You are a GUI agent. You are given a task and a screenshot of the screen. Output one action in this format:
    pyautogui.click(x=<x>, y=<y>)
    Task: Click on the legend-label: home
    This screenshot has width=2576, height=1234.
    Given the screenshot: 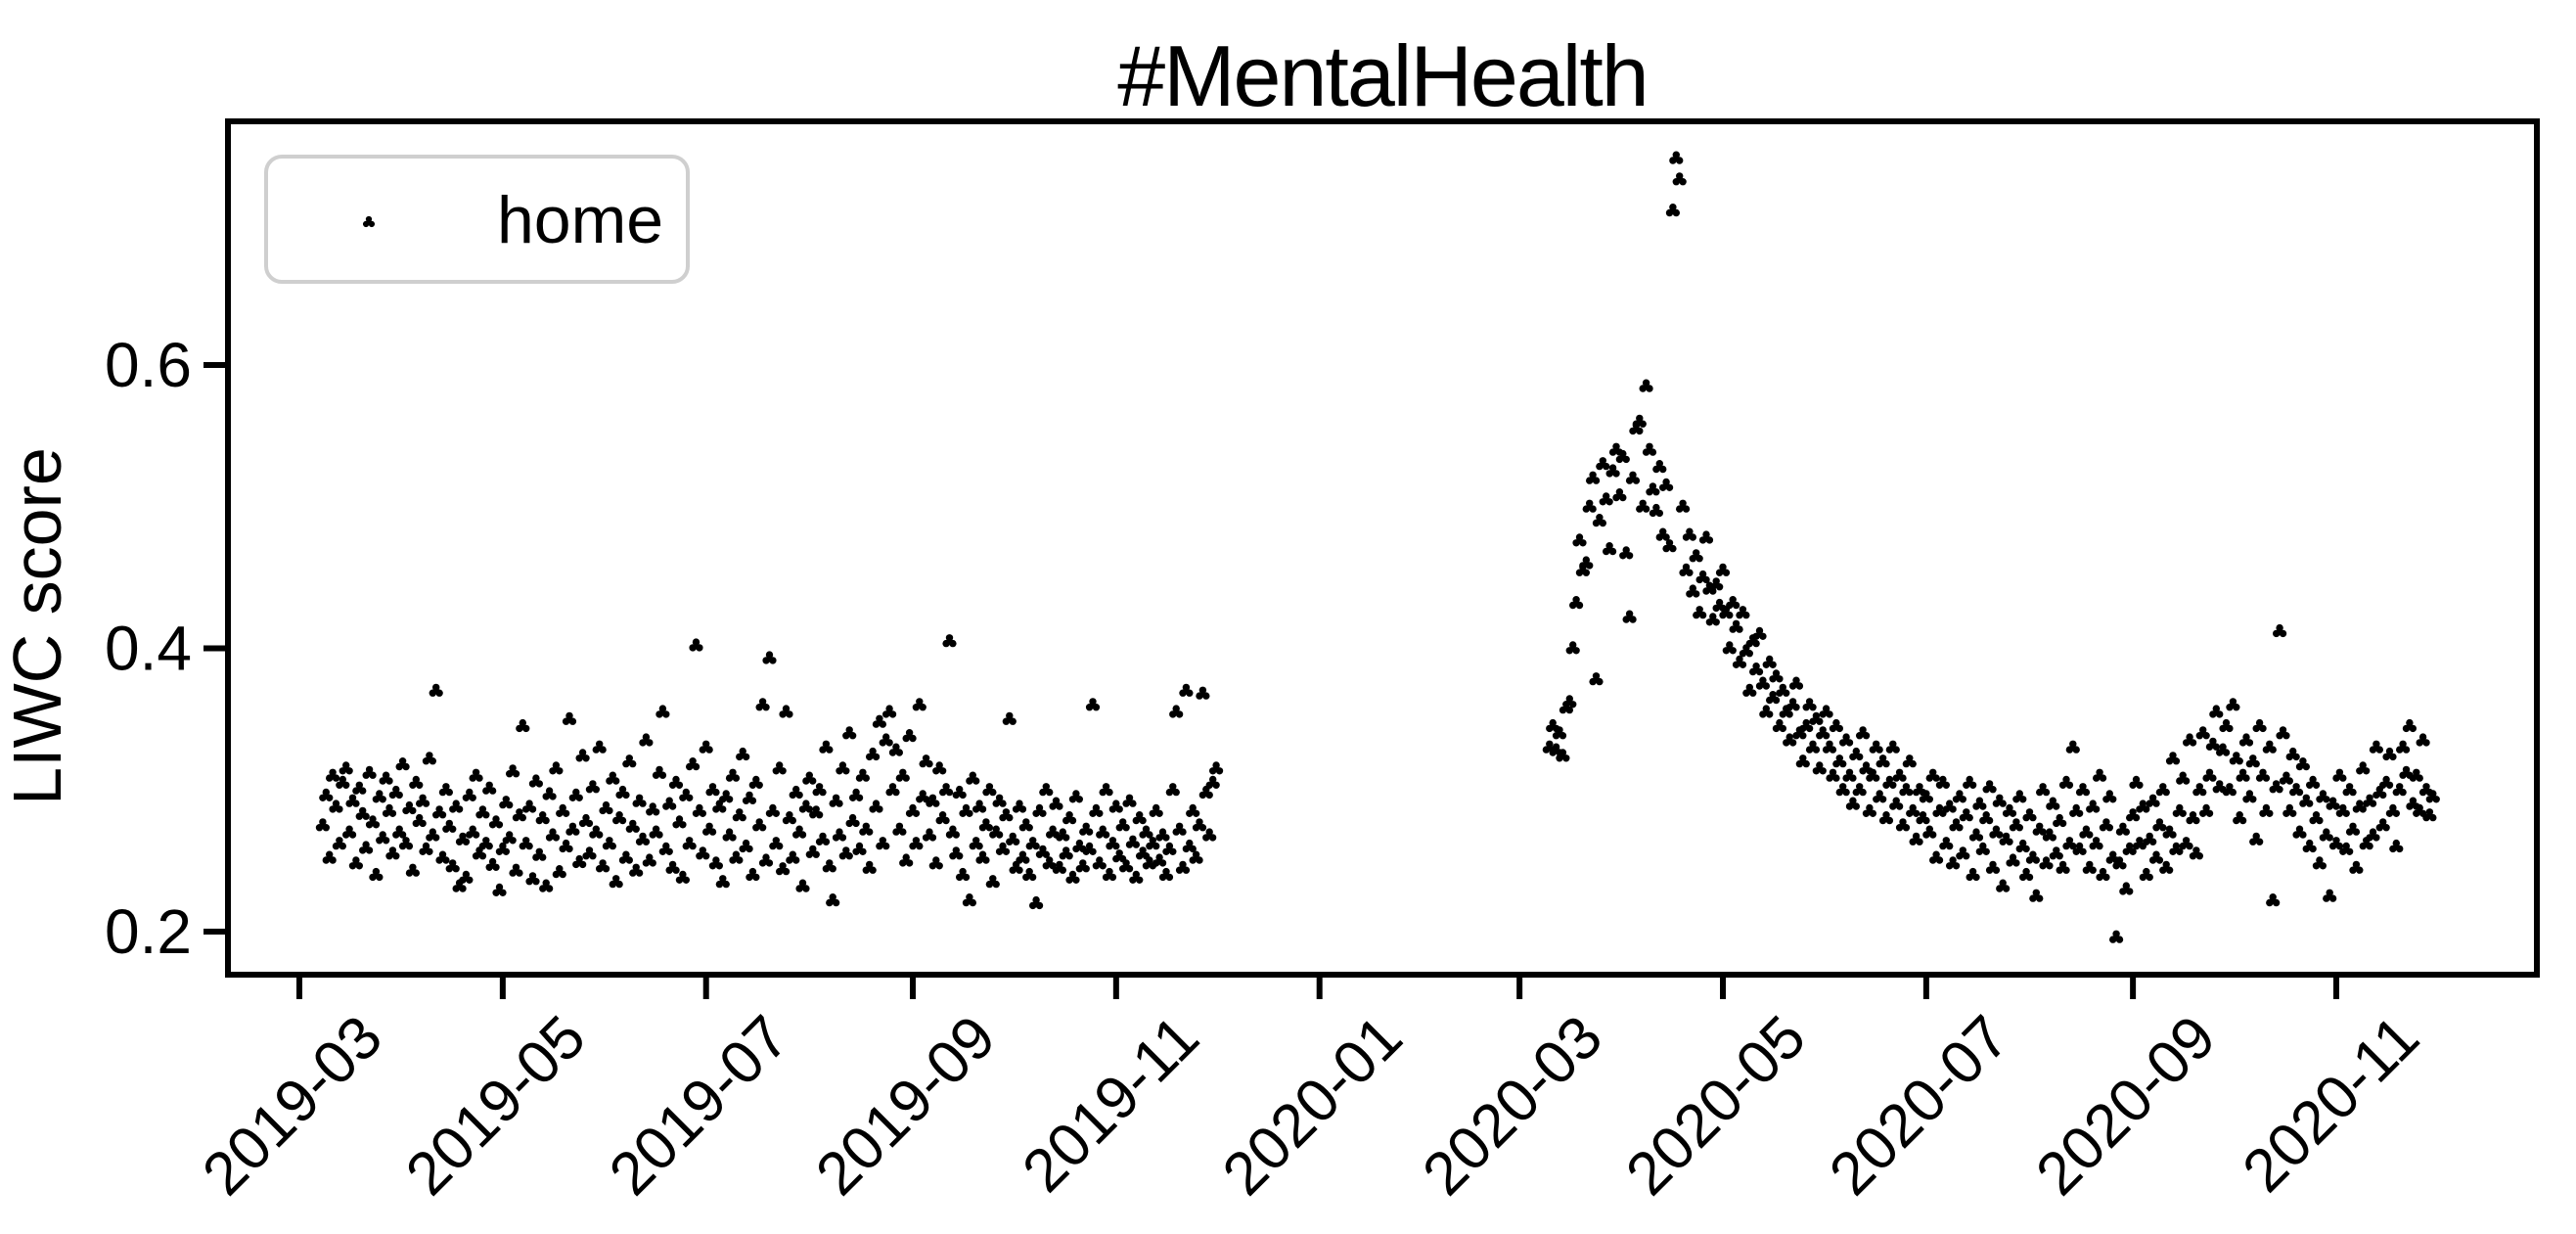 What is the action you would take?
    pyautogui.click(x=580, y=220)
    